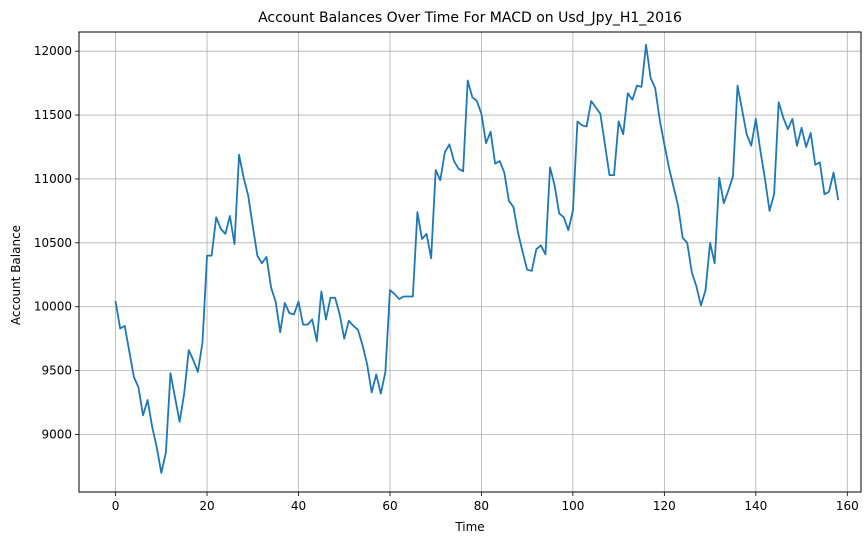 Image resolution: width=868 pixels, height=545 pixels. What do you see at coordinates (16, 275) in the screenshot?
I see `y-axis-label: Account Balance` at bounding box center [16, 275].